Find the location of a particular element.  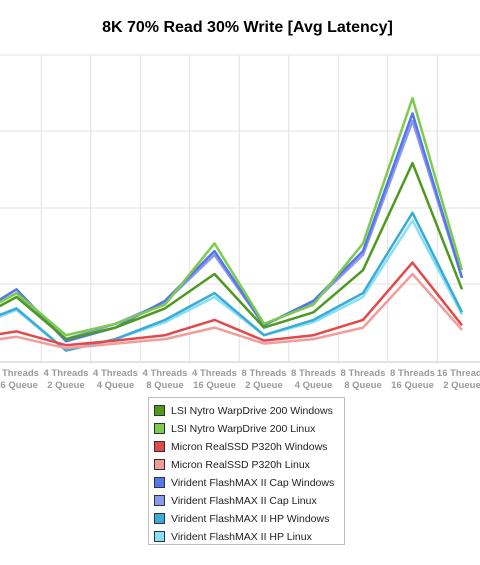

legend-item: LSI Nytro WarpDrive 200 Linux is located at coordinates (234, 428).